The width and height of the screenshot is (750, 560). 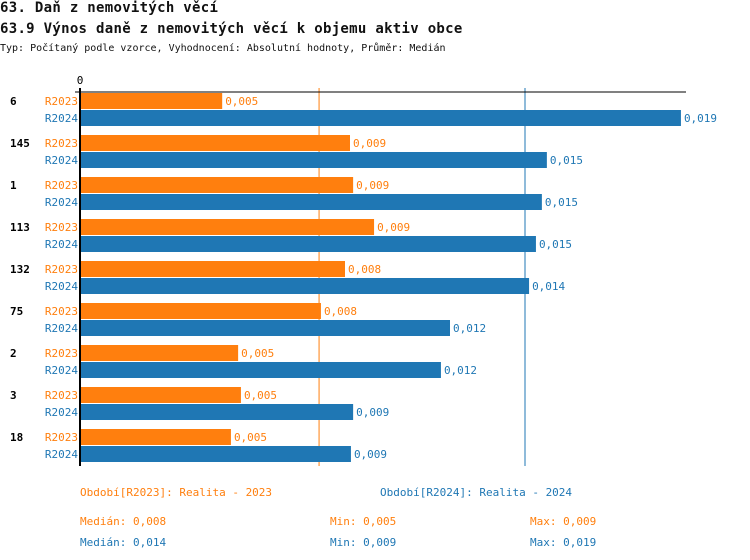 What do you see at coordinates (16, 311) in the screenshot?
I see `category-label: 75` at bounding box center [16, 311].